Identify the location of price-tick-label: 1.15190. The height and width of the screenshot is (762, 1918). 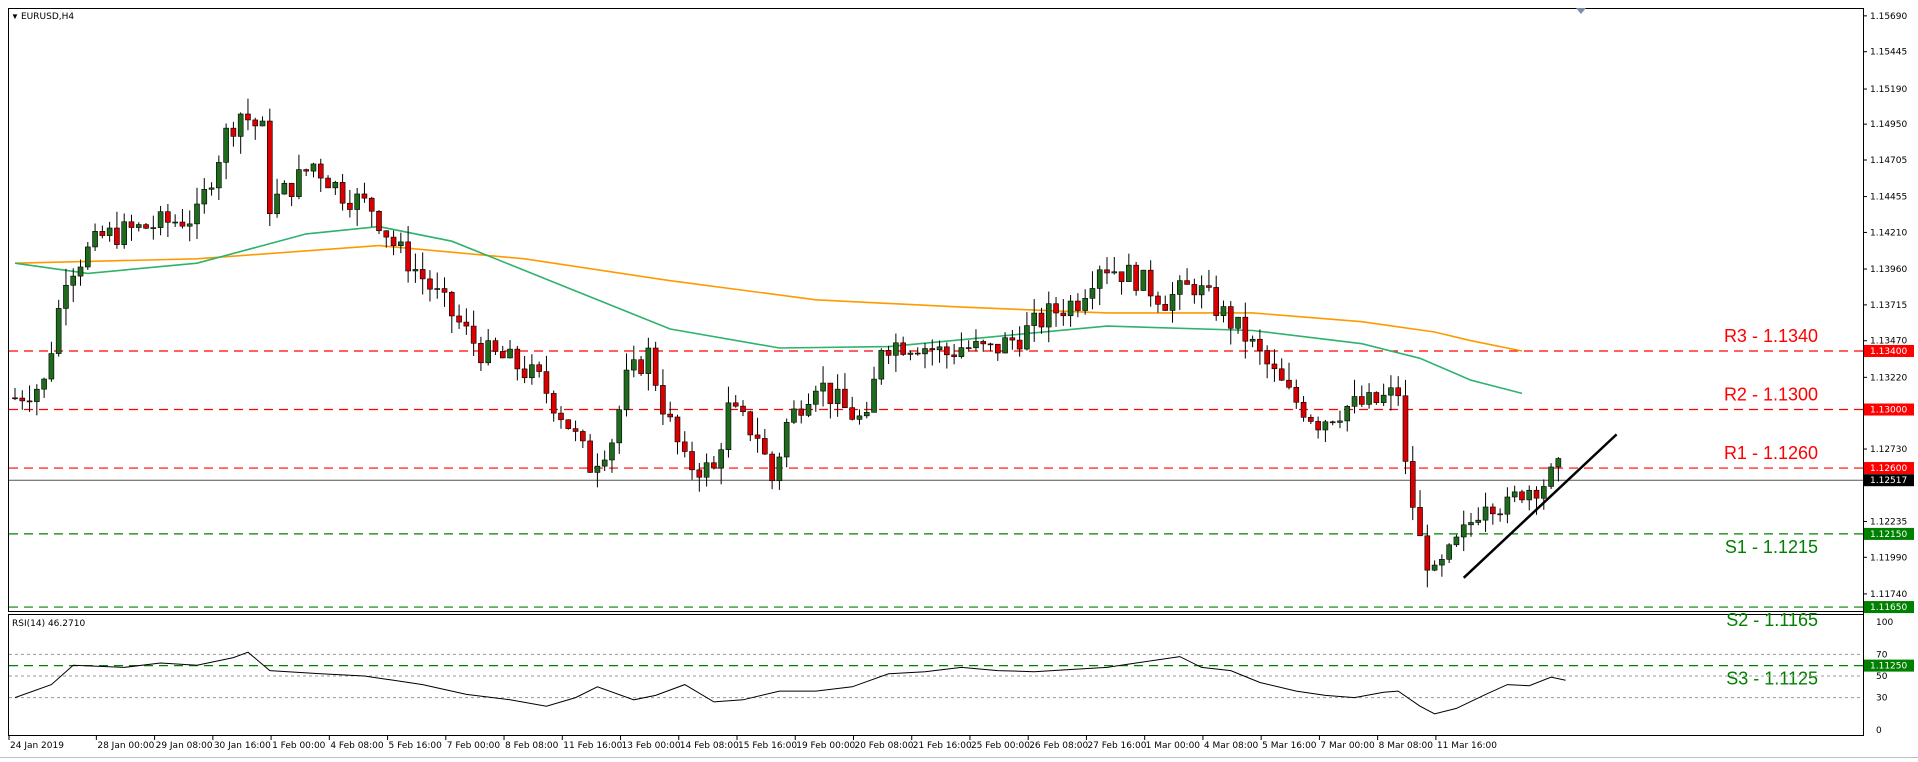
(1888, 90).